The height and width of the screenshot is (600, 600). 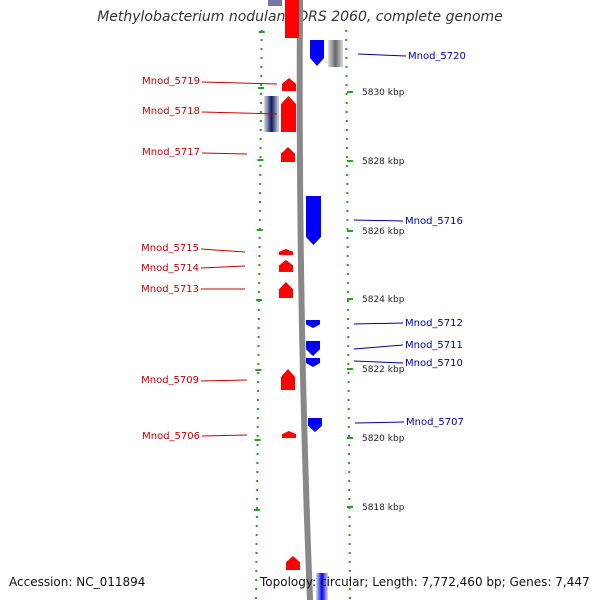 What do you see at coordinates (303, 300) in the screenshot?
I see `gene-layer` at bounding box center [303, 300].